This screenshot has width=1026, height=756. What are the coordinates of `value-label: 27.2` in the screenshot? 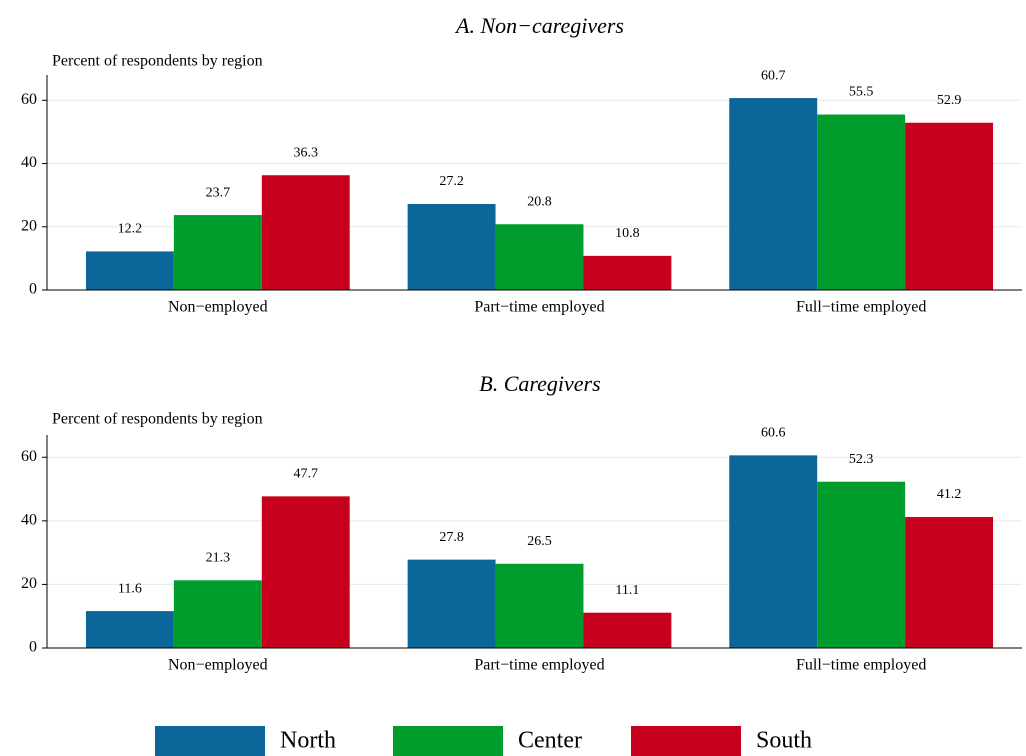 It's located at (451, 181).